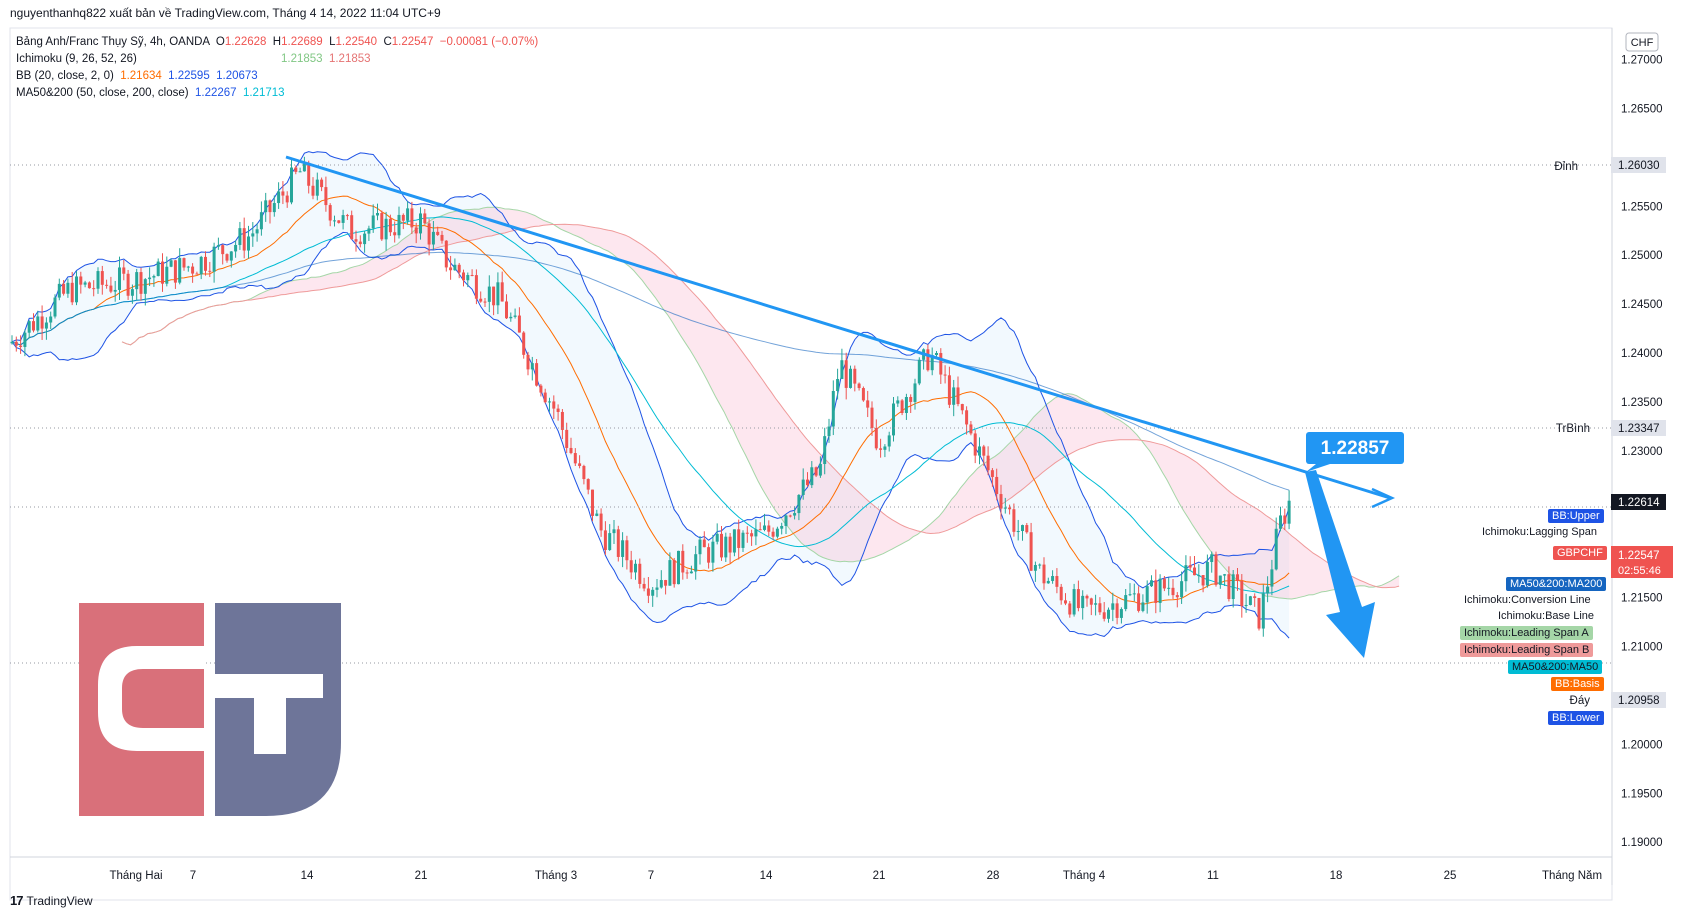 The height and width of the screenshot is (919, 1687). What do you see at coordinates (113, 42) in the screenshot?
I see `symbol-label: Bảng Anh/Franc Thụy Sỹ, 4h, OANDA` at bounding box center [113, 42].